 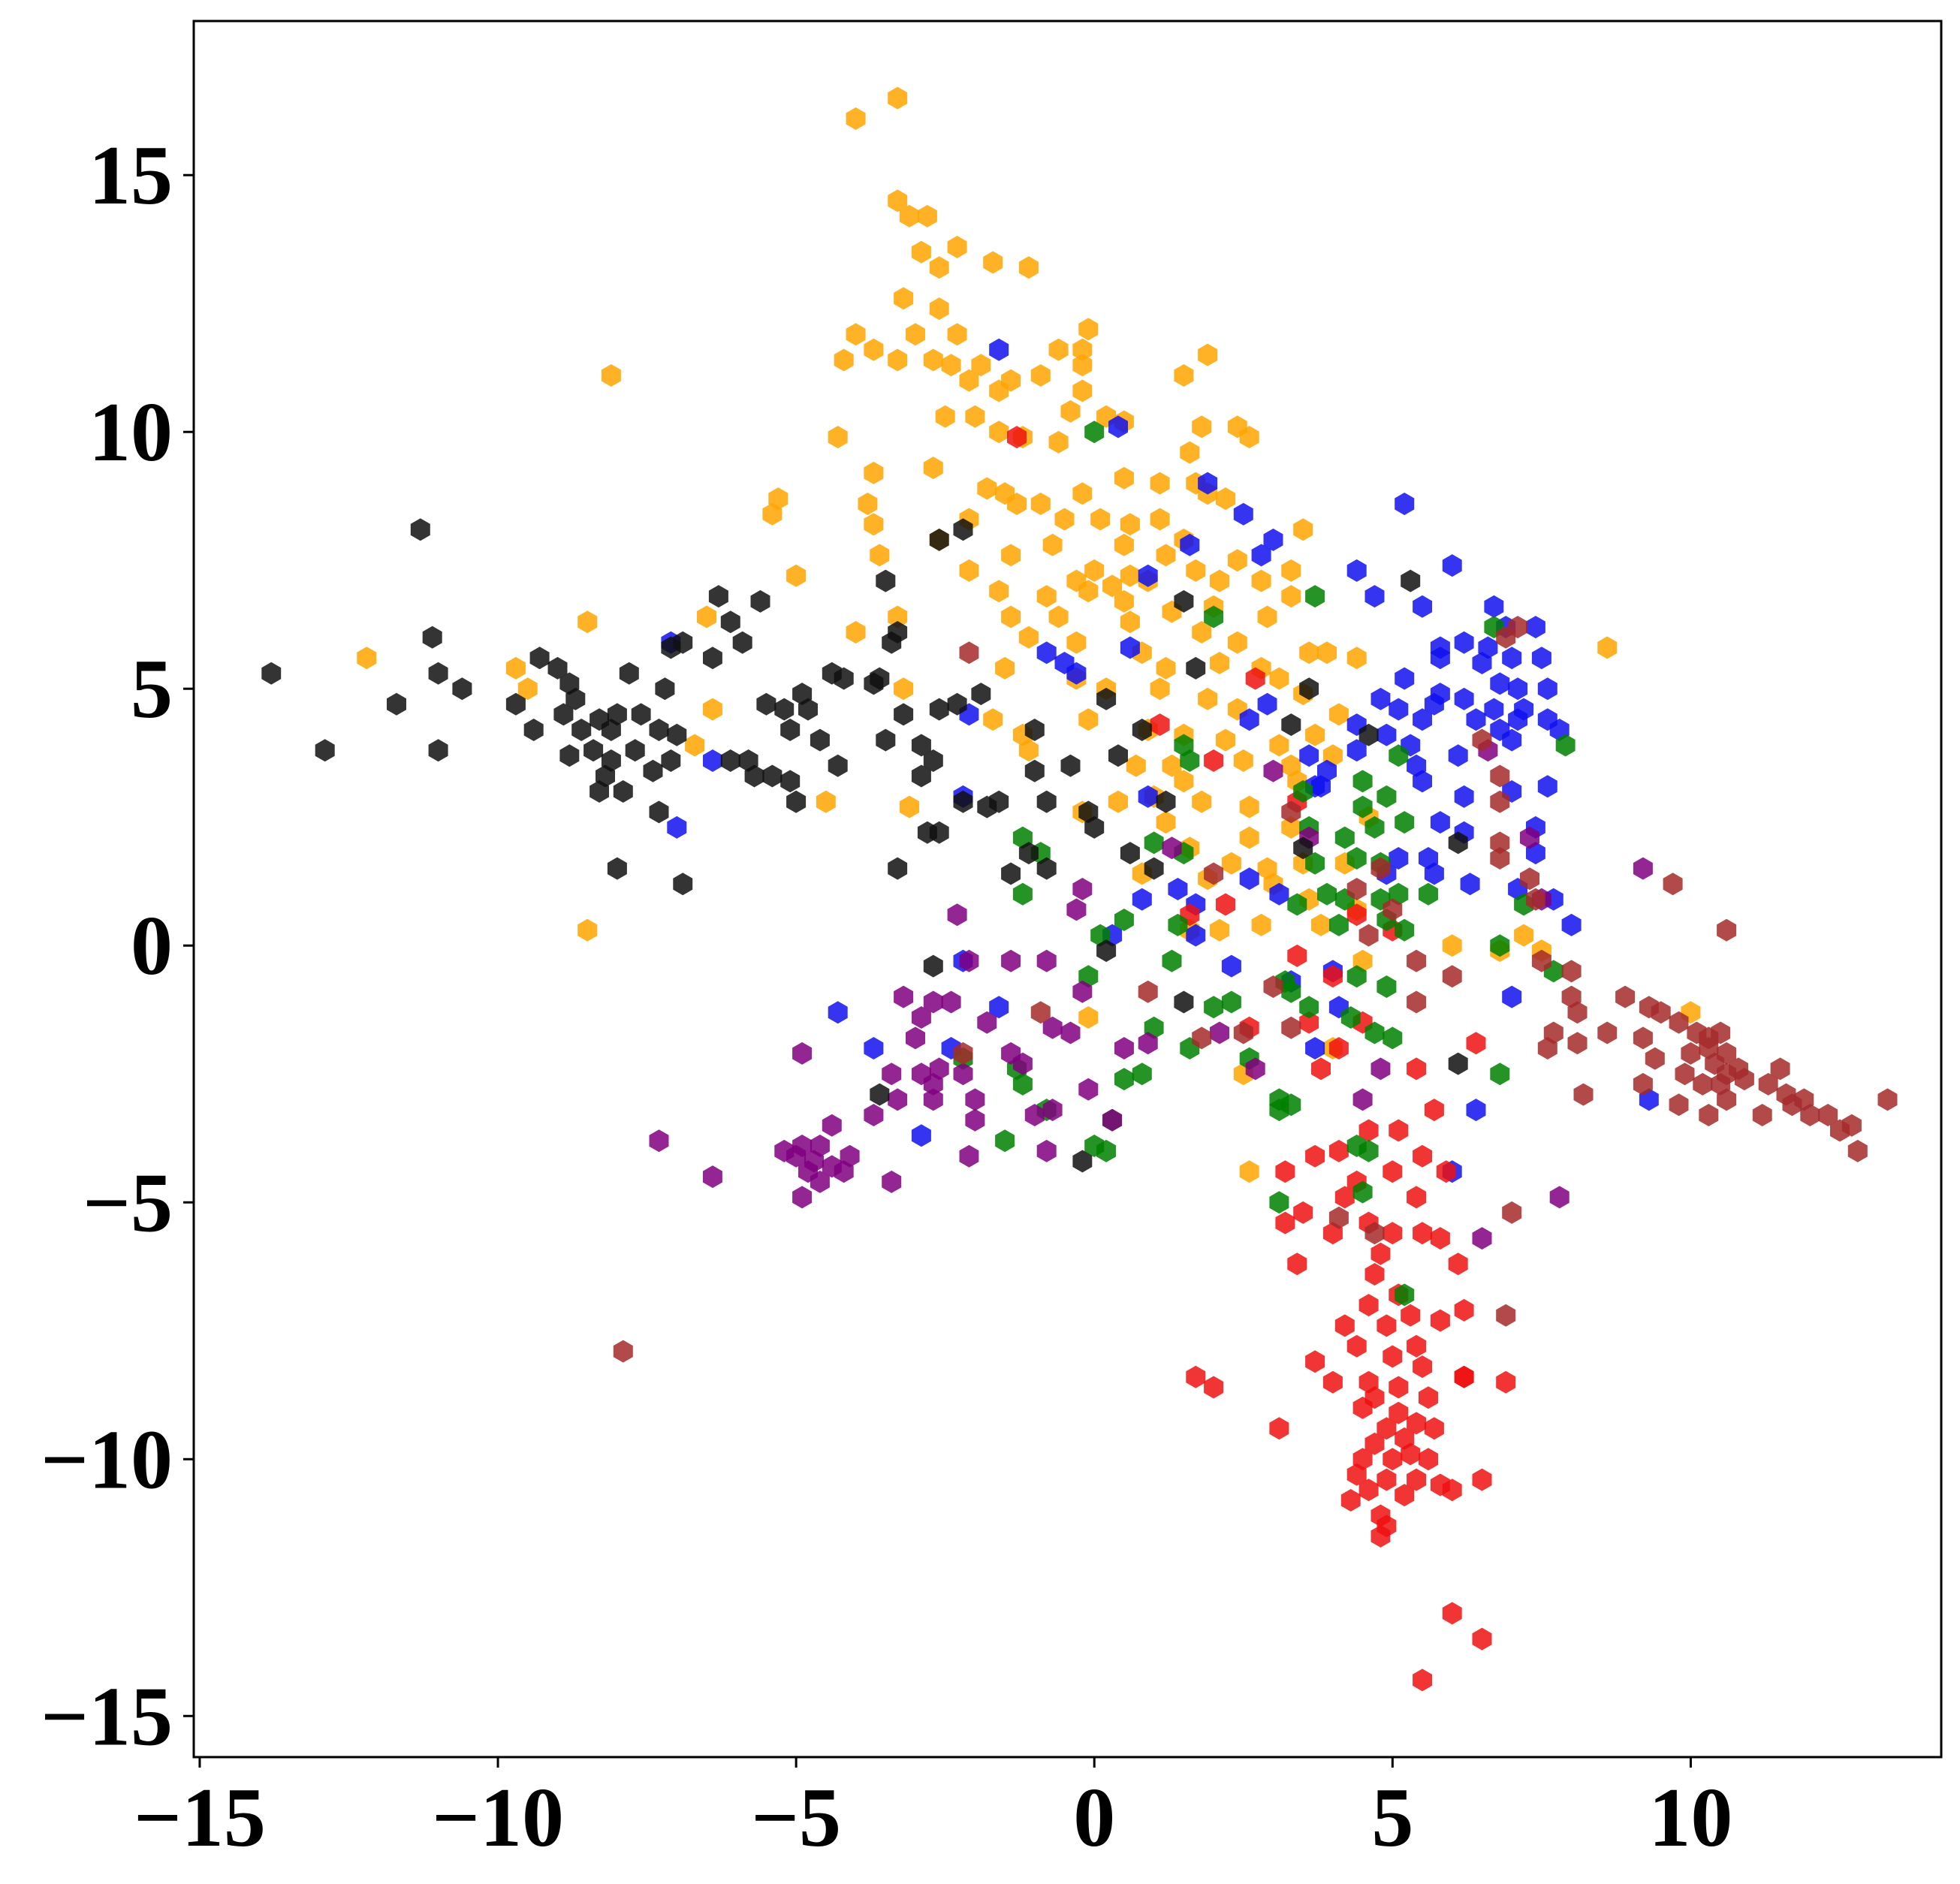 What do you see at coordinates (152, 946) in the screenshot?
I see `y-tick-label: 0` at bounding box center [152, 946].